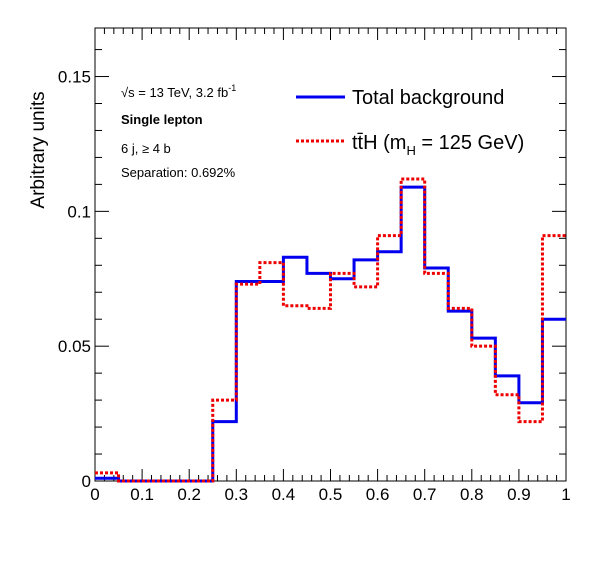 Image resolution: width=596 pixels, height=572 pixels. What do you see at coordinates (38, 149) in the screenshot?
I see `y-axis-label: Arbitrary units` at bounding box center [38, 149].